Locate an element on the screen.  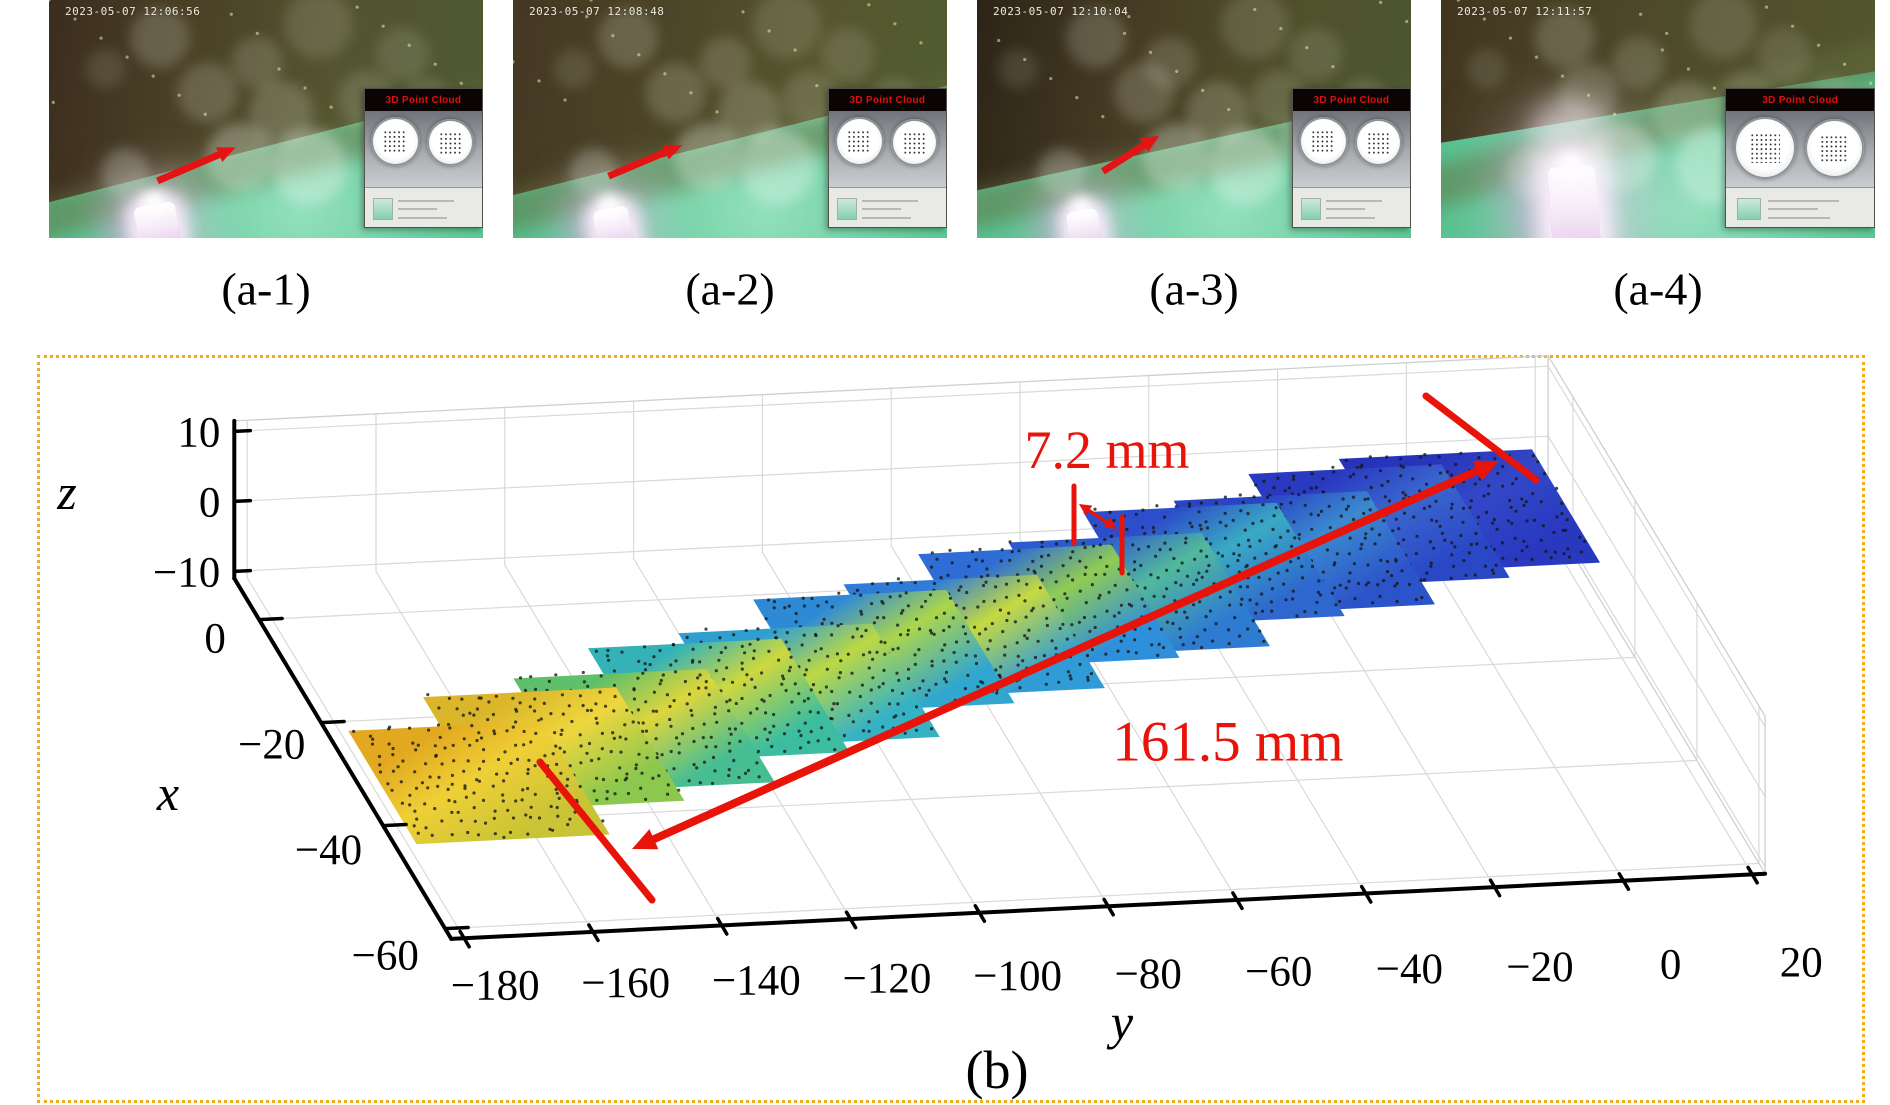
label-b: (b) is located at coordinates (997, 1070).